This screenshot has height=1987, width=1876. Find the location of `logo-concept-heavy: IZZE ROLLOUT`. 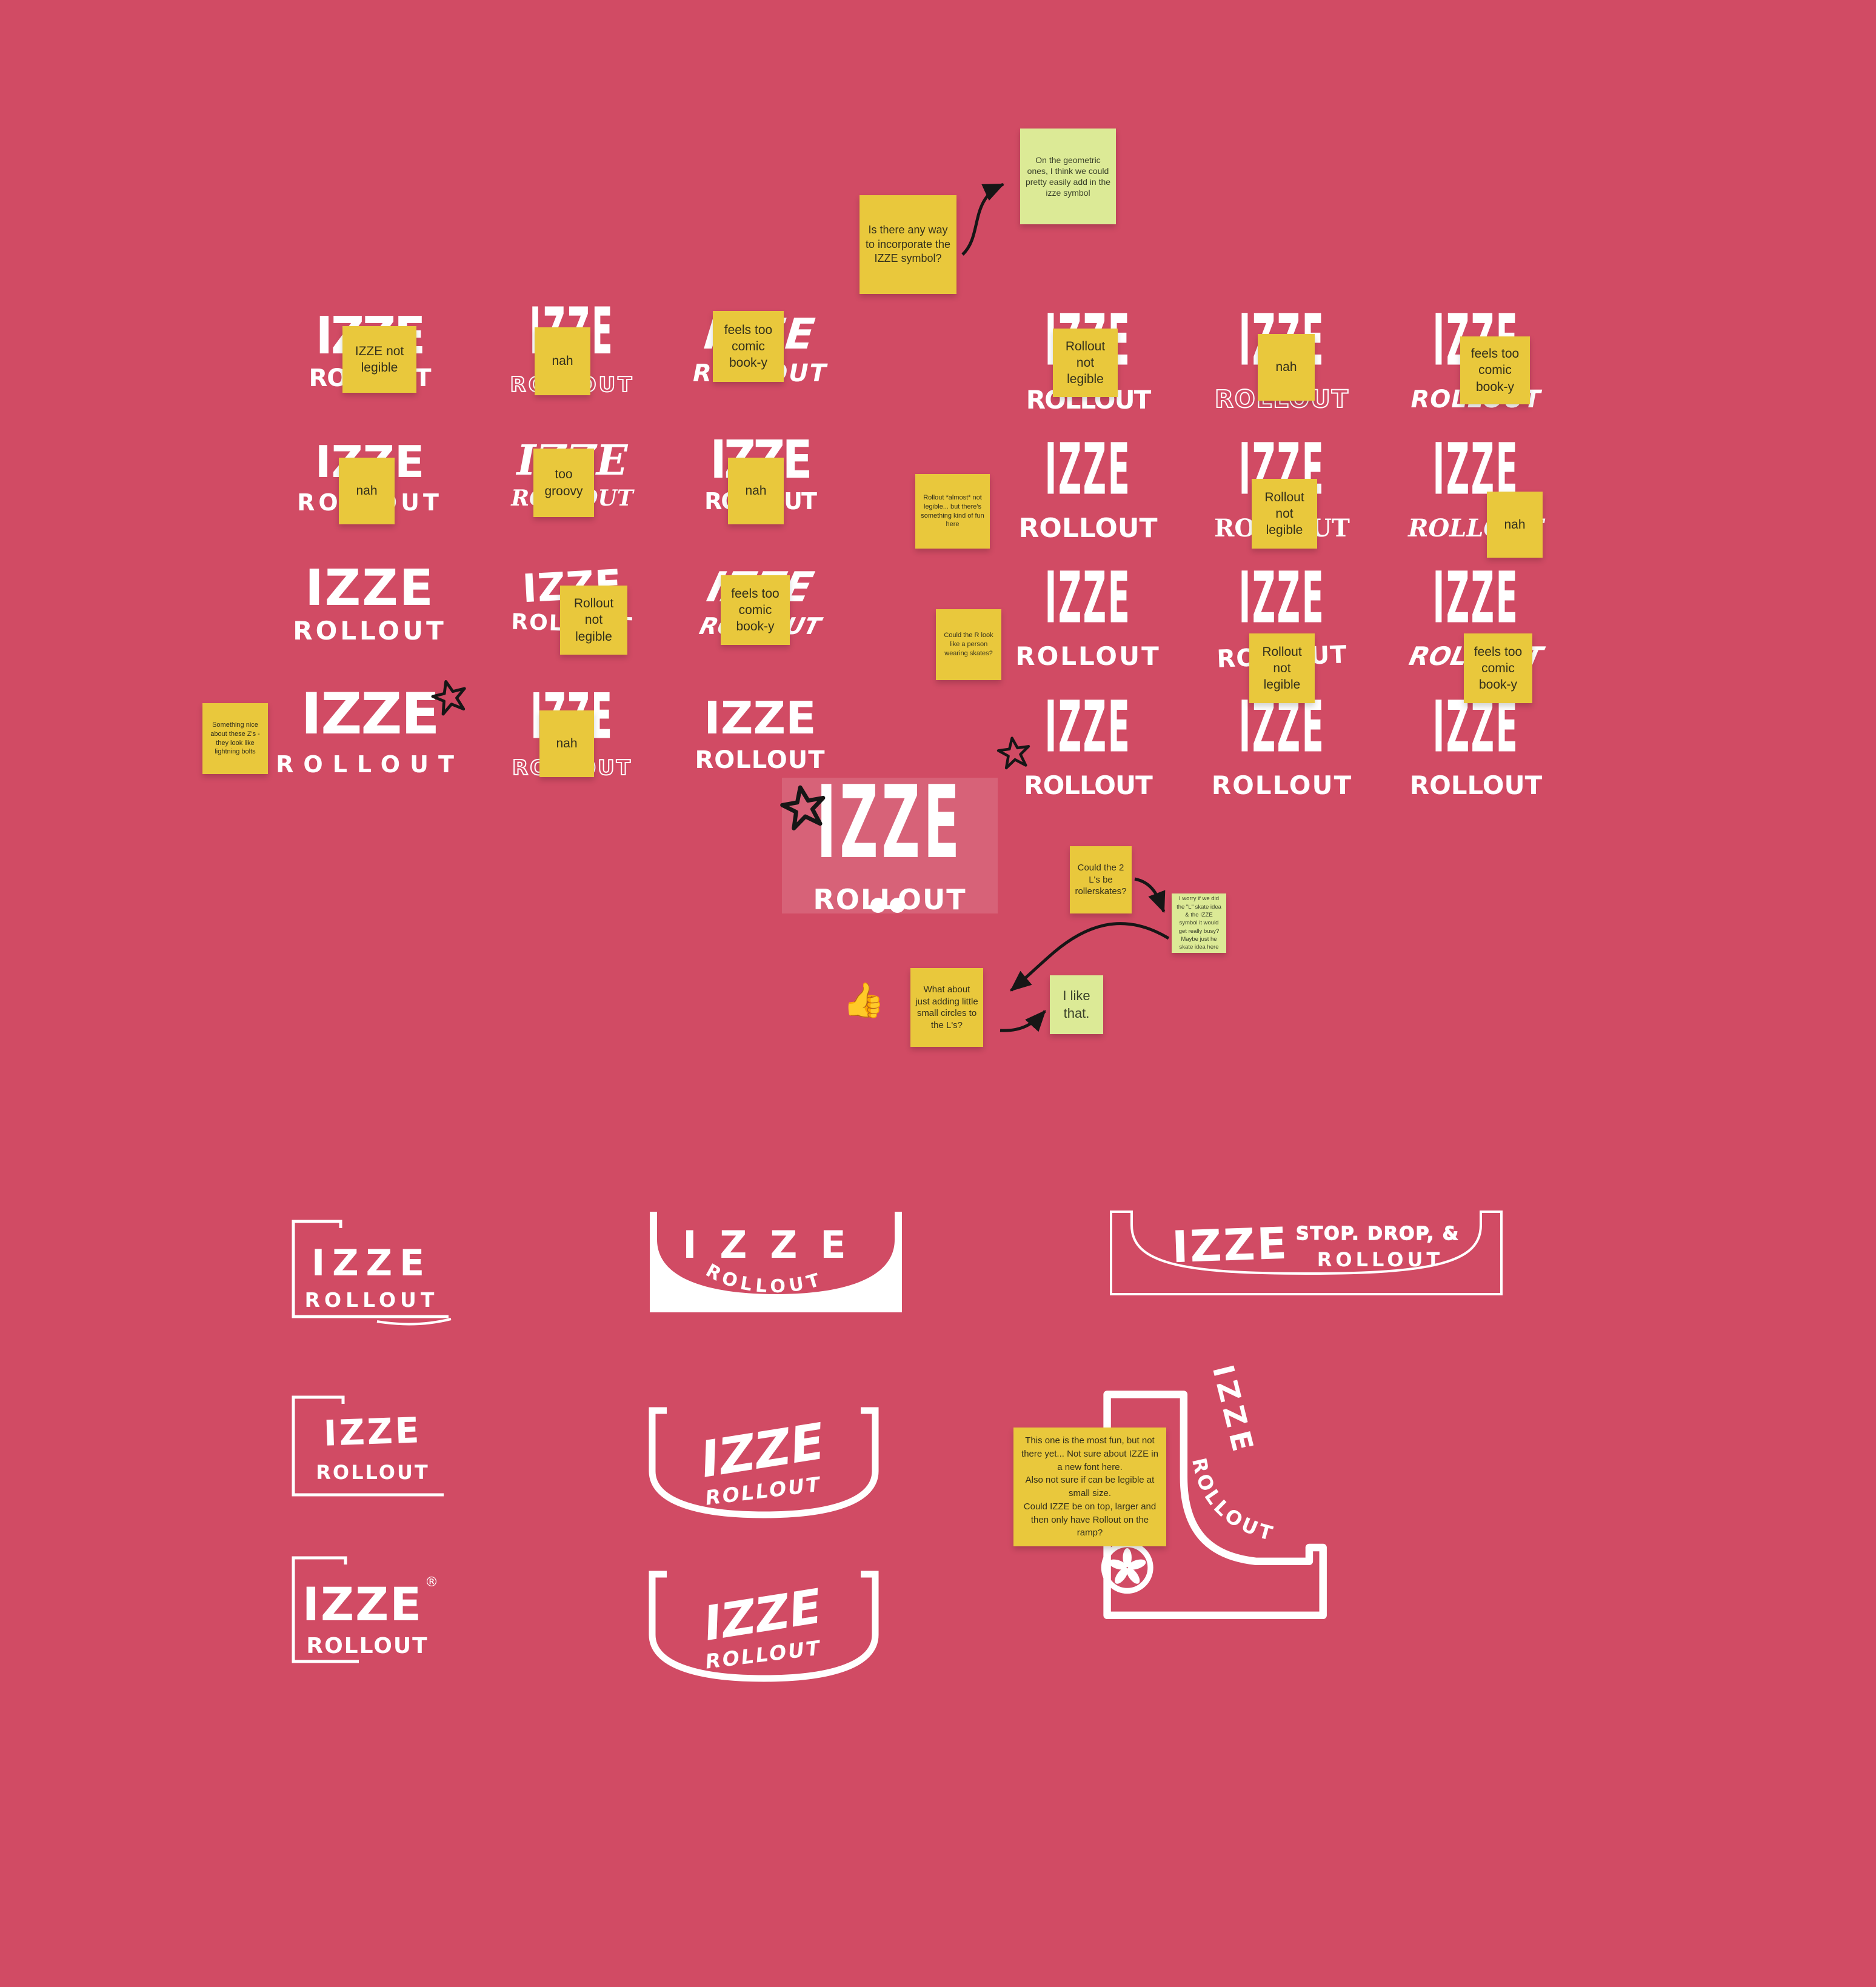

logo-concept-heavy: IZZE ROLLOUT is located at coordinates (370, 604).